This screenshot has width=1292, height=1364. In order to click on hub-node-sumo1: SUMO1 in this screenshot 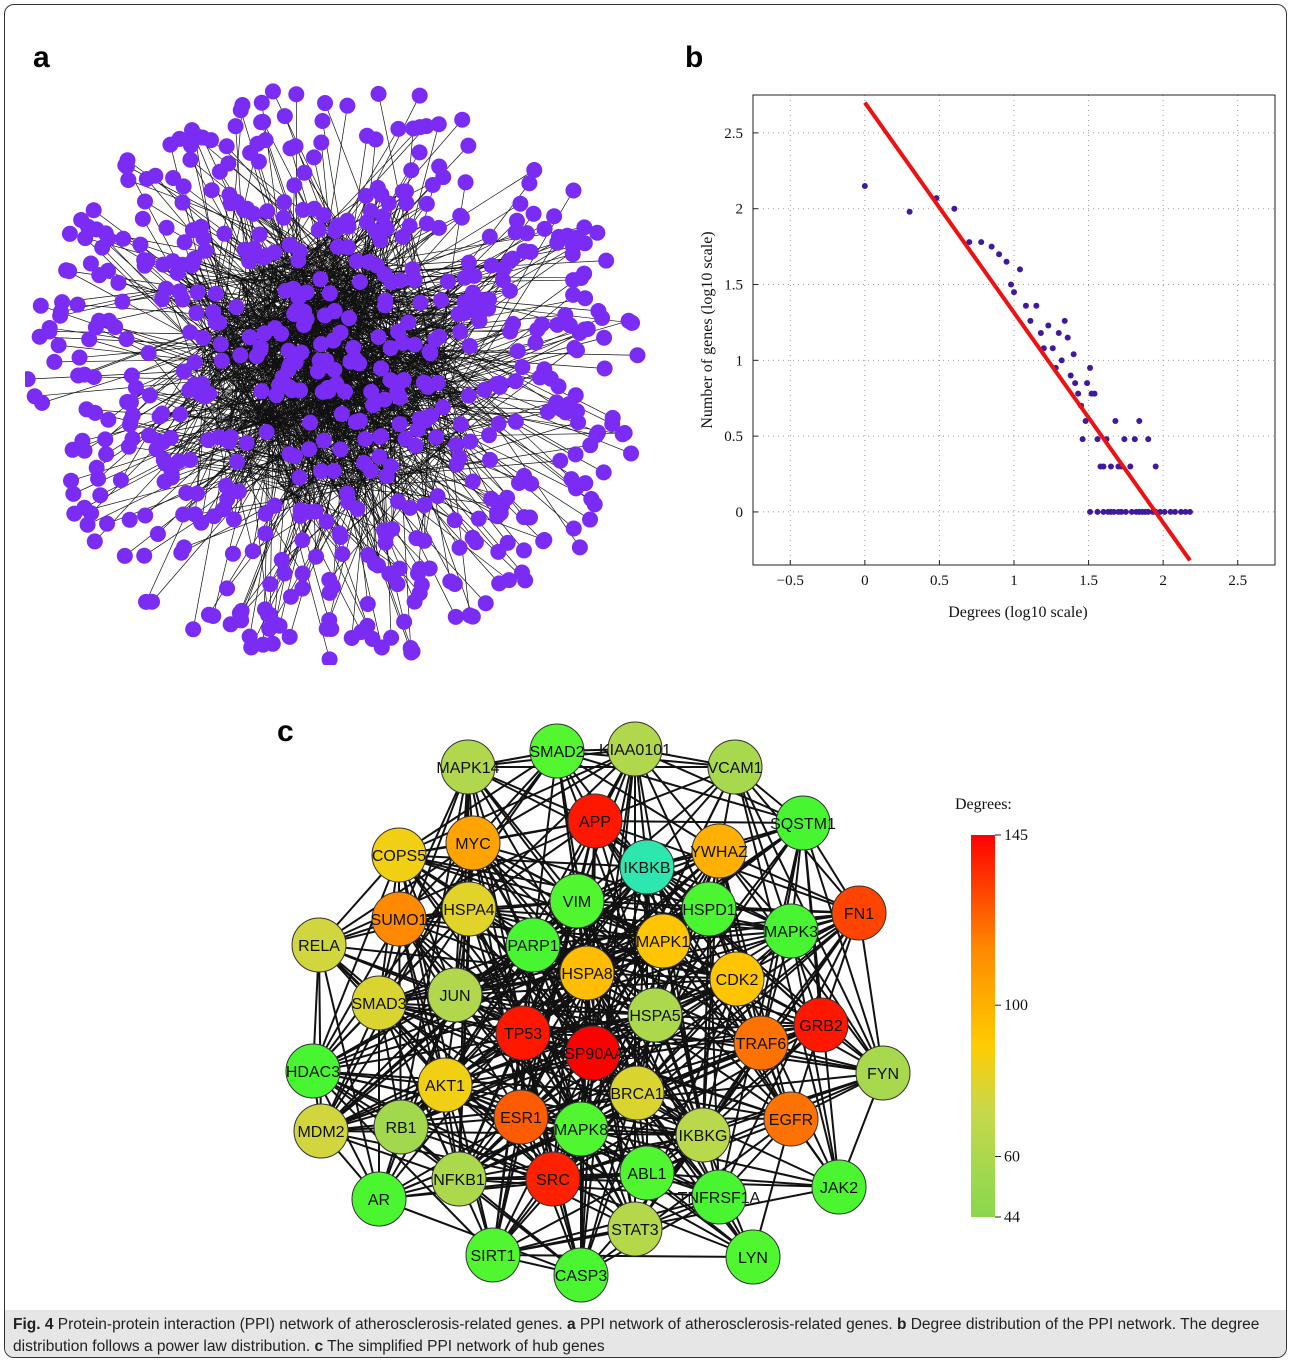, I will do `click(399, 919)`.